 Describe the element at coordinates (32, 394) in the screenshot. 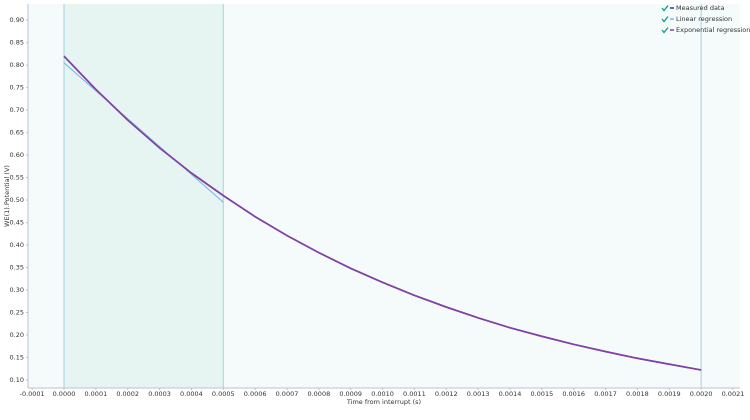

I see `x-tick-label: -0.0001` at that location.